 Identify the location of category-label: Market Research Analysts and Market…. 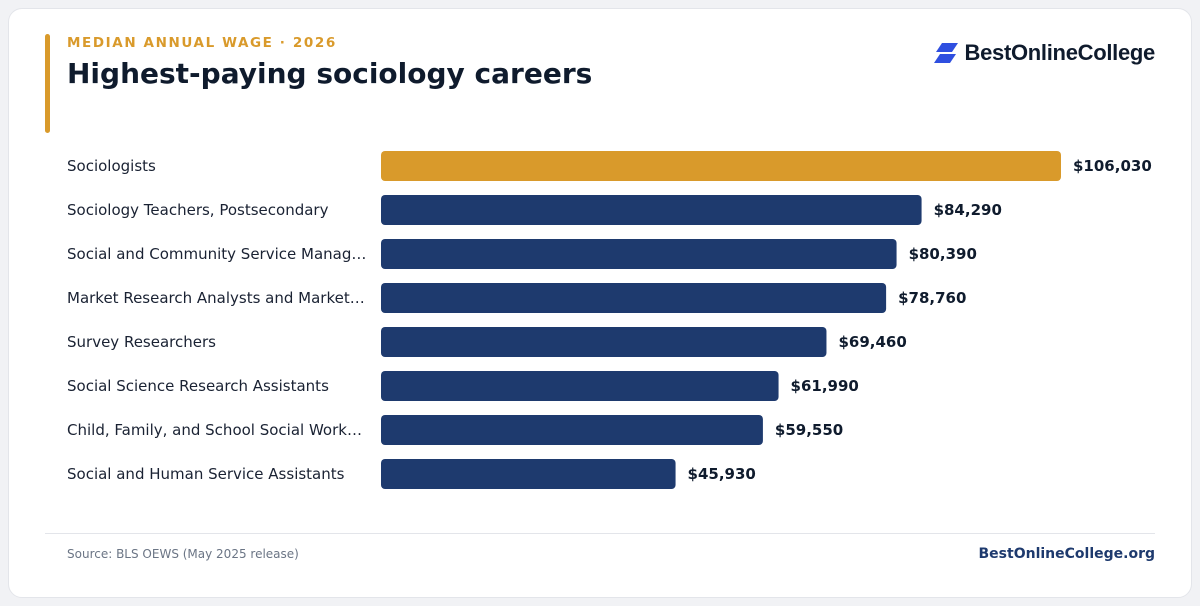
(216, 298).